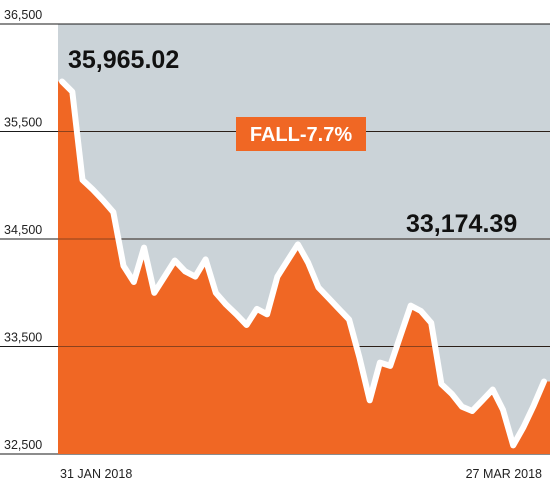 This screenshot has height=486, width=550. I want to click on x-end-date-label: 27 MAR 2018, so click(504, 474).